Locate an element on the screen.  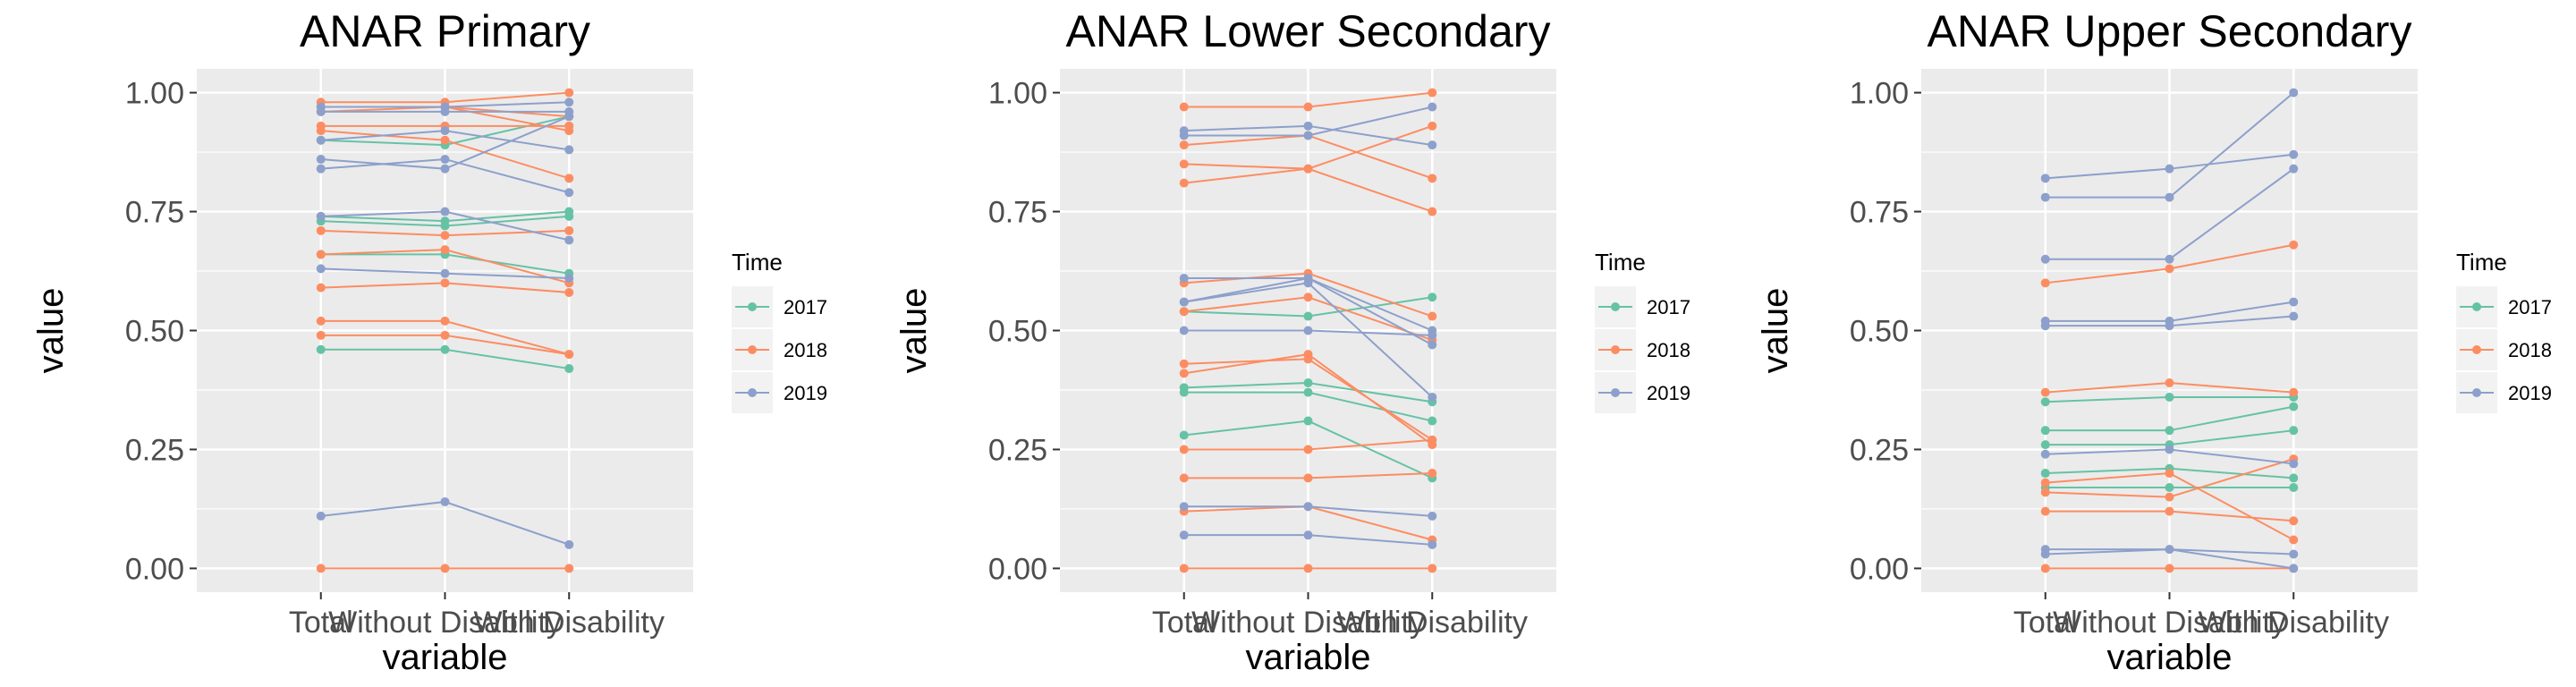
legend-label: 2017 is located at coordinates (2530, 307).